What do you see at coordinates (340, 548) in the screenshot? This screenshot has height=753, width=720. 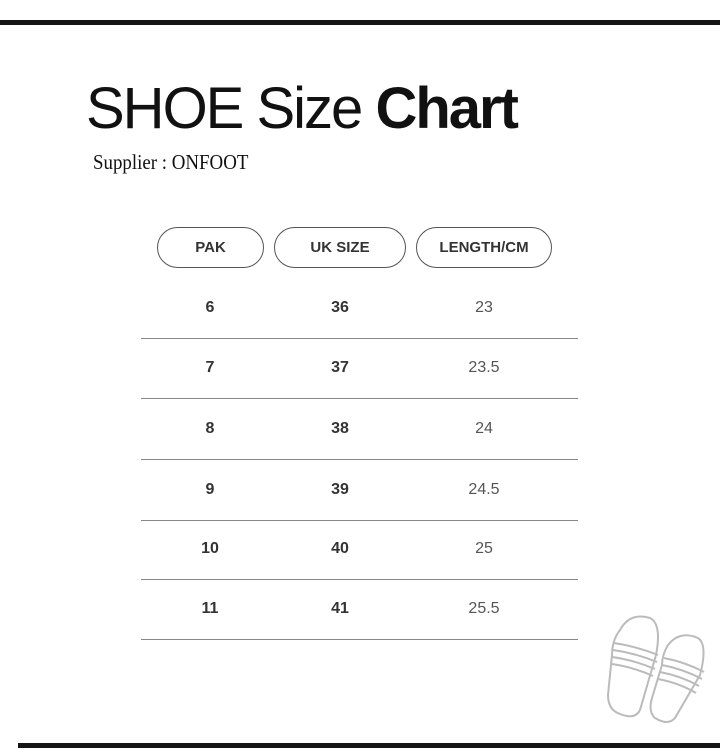 I see `uk-size-cell: 40` at bounding box center [340, 548].